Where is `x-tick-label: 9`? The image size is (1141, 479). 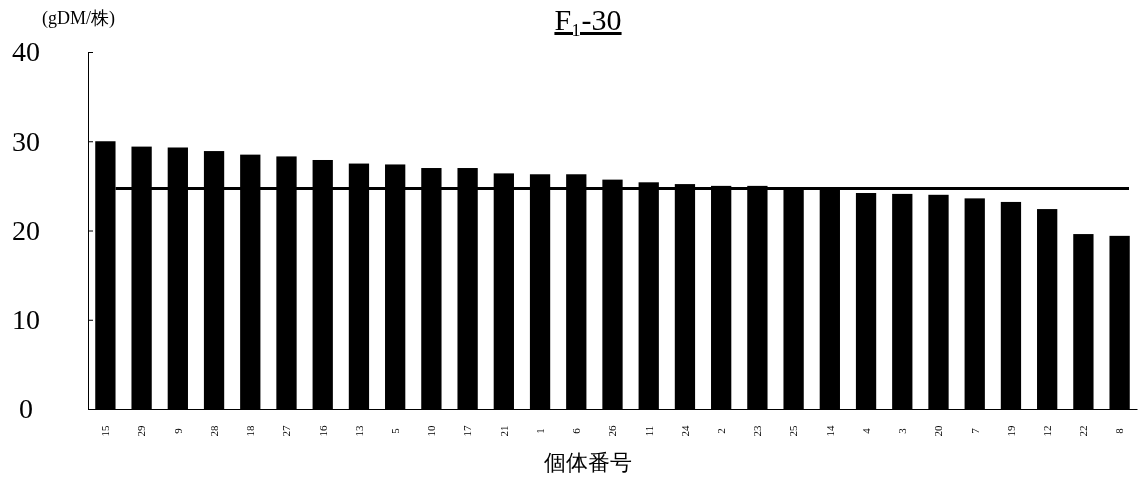 x-tick-label: 9 is located at coordinates (177, 430).